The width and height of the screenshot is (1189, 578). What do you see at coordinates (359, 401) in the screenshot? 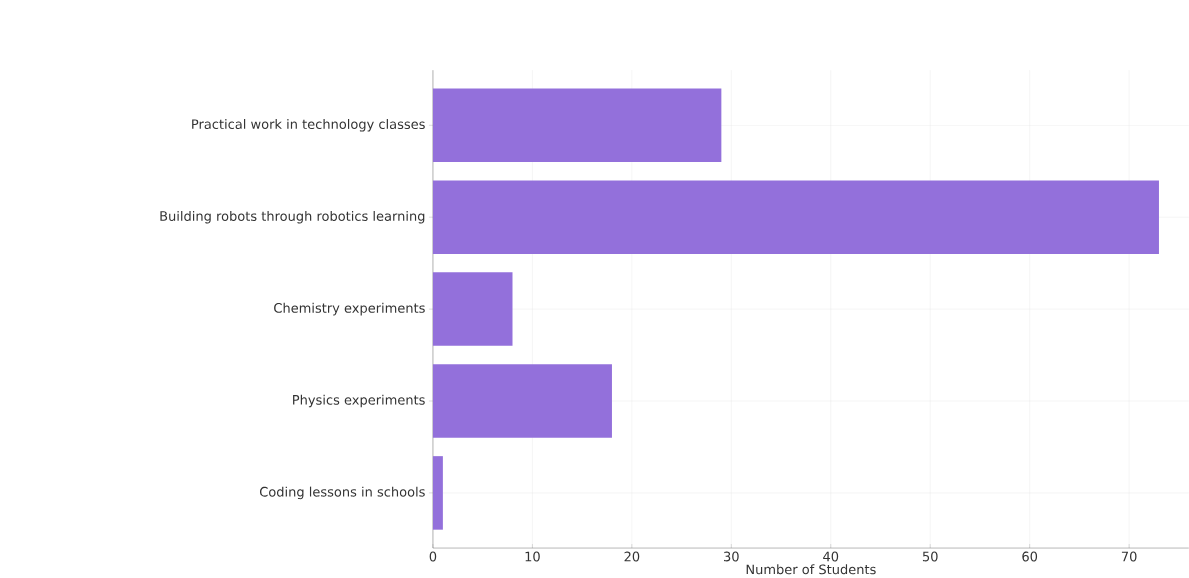
I see `y-tick-label: Physics experiments` at bounding box center [359, 401].